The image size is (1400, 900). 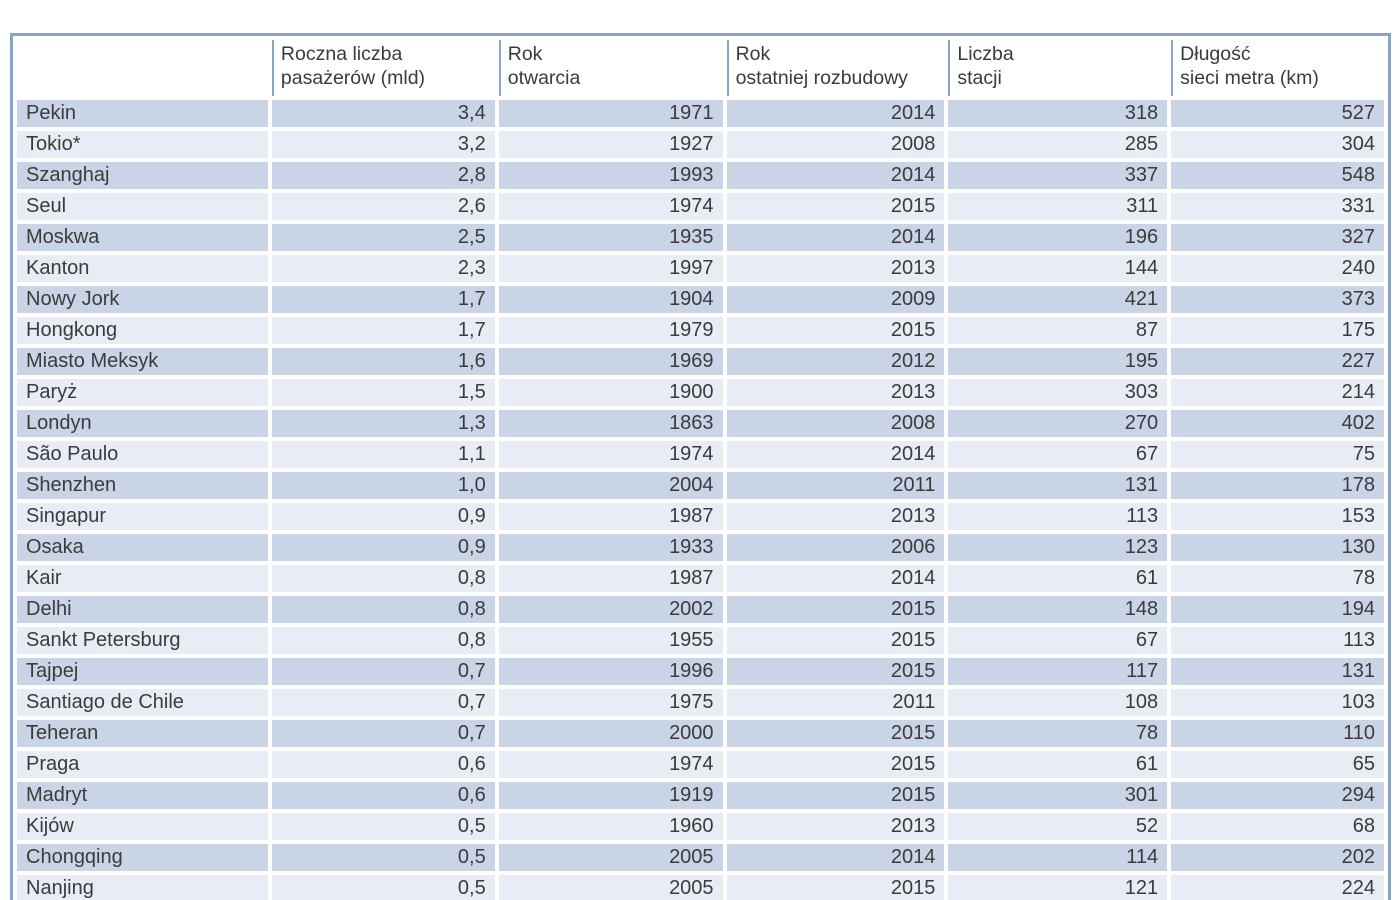 I want to click on table-row: Londyn 1,3 1863 2008 270 402, so click(x=700, y=423).